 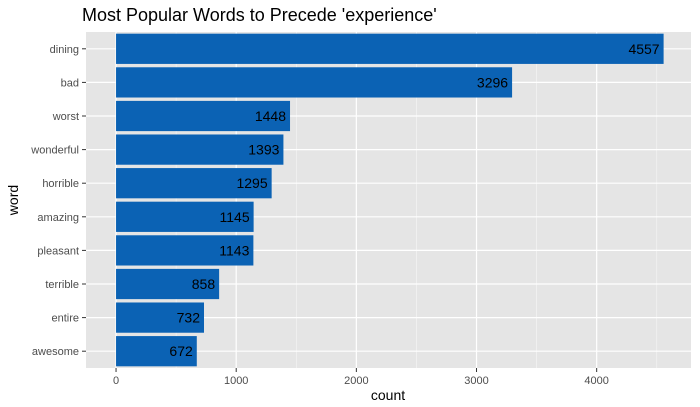 I want to click on data-label: 3296, so click(x=492, y=82).